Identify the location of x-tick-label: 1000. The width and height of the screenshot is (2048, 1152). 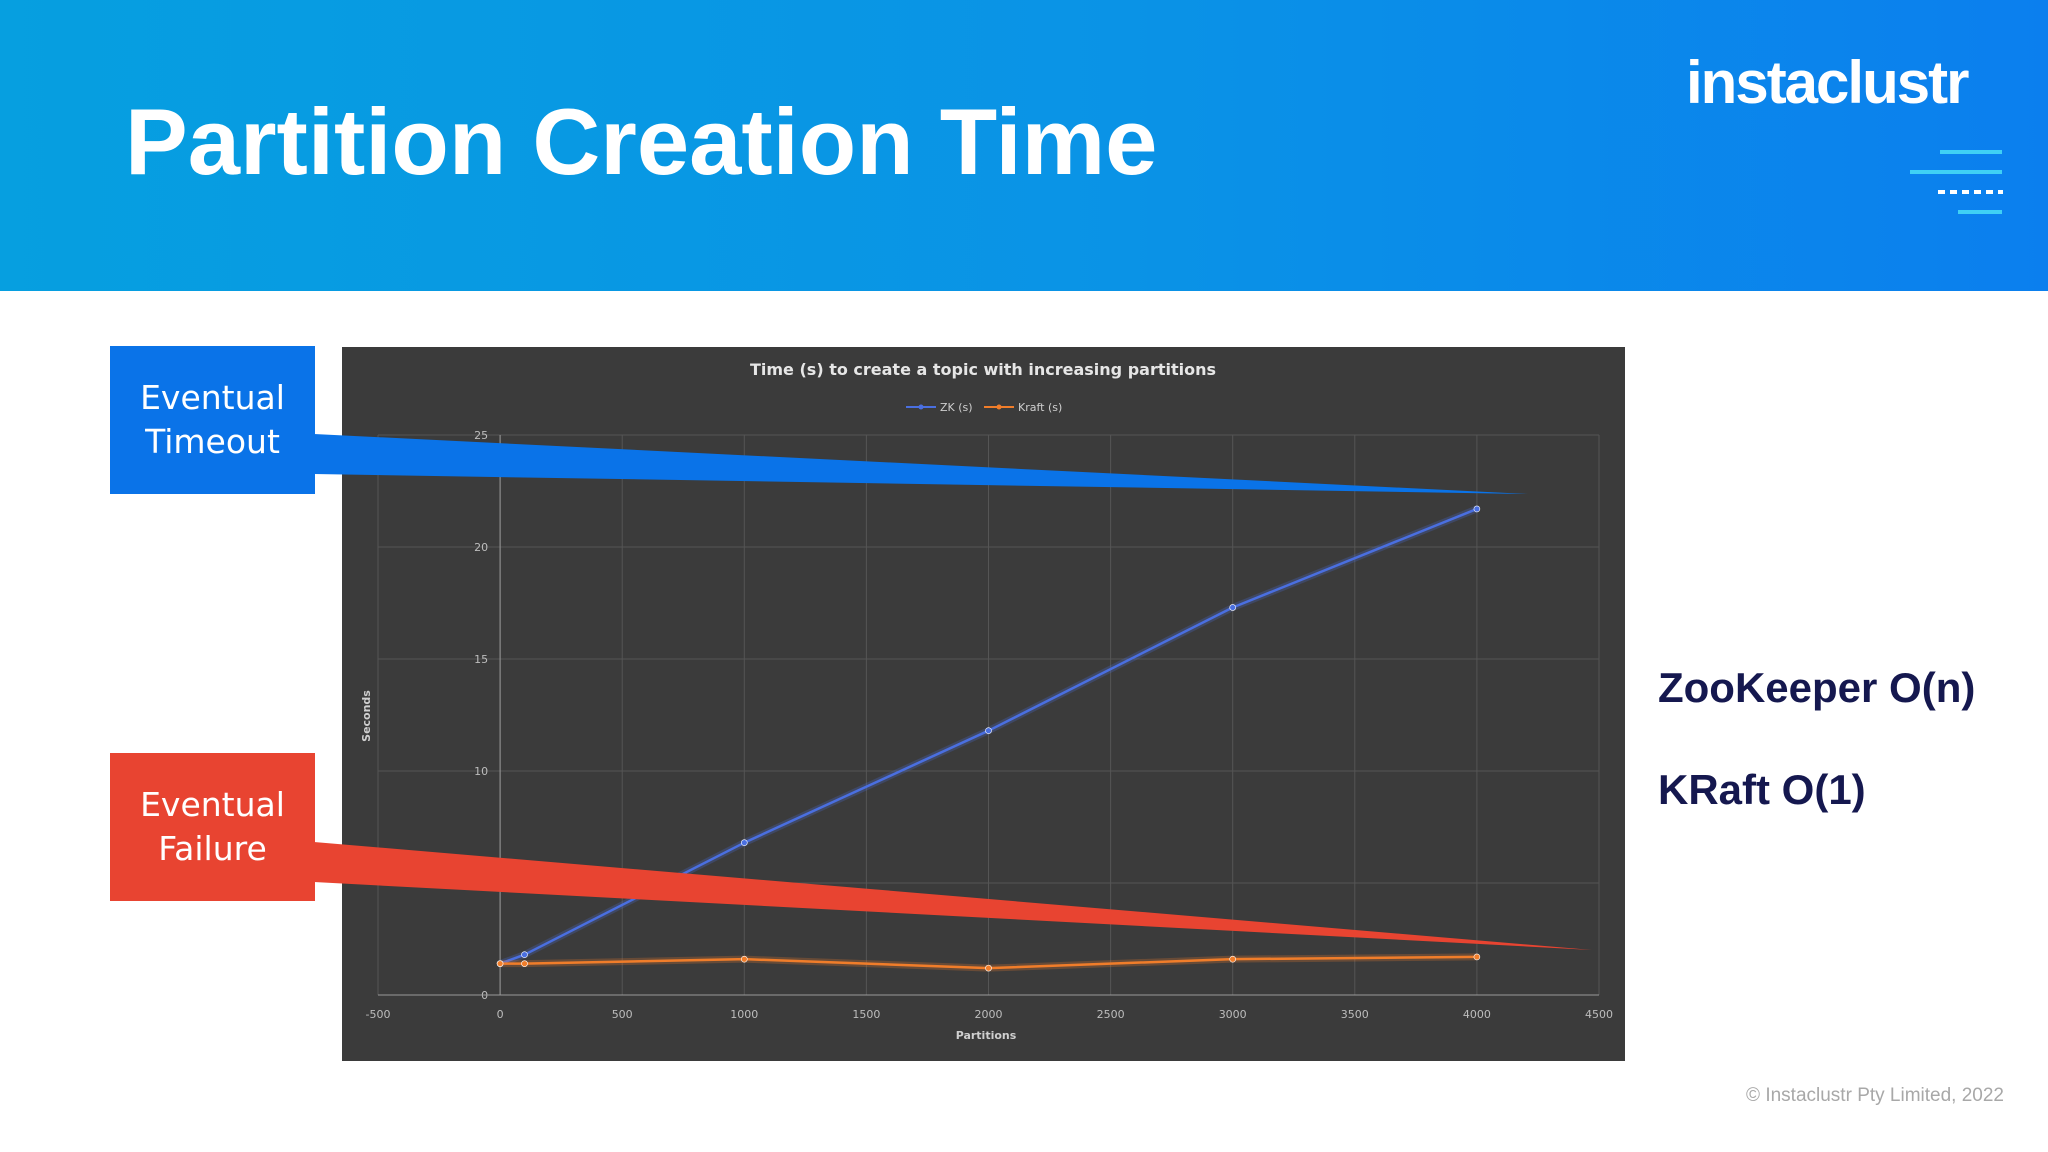
(744, 1014).